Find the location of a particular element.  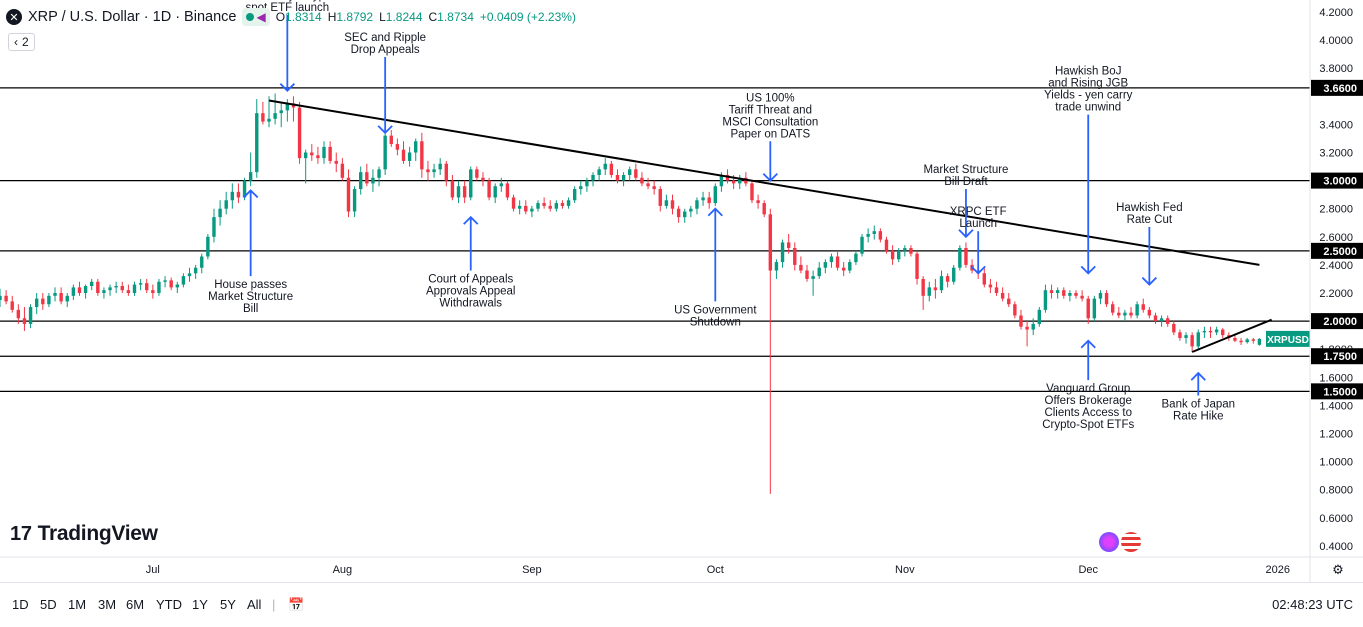

close-label: C is located at coordinates (433, 17).